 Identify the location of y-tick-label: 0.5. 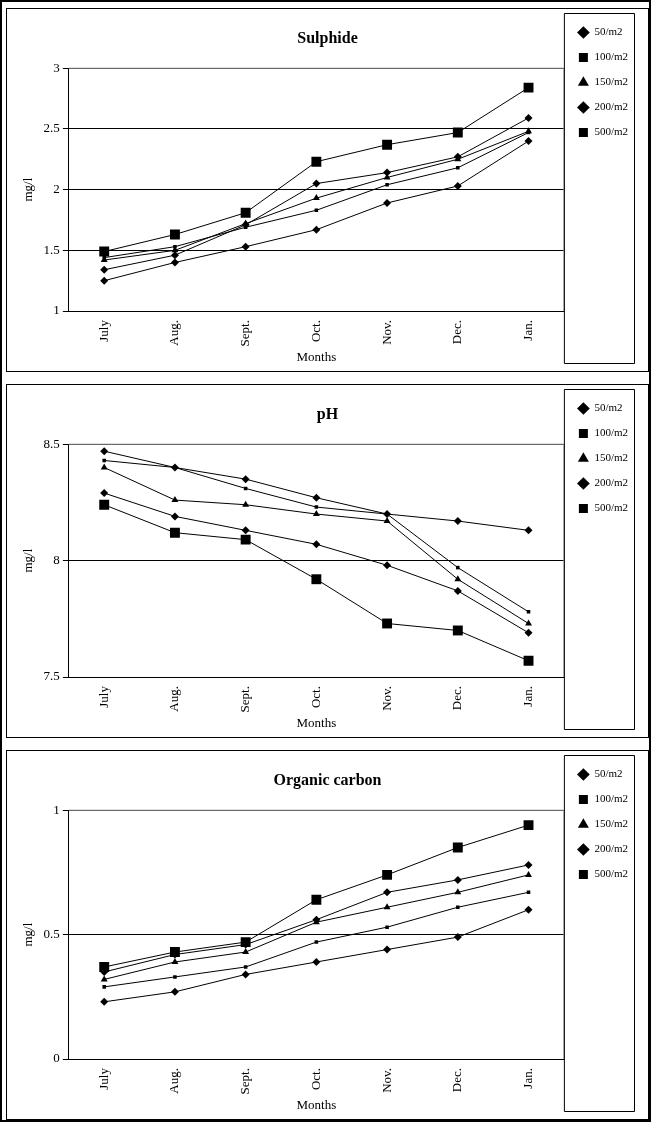
(51, 934).